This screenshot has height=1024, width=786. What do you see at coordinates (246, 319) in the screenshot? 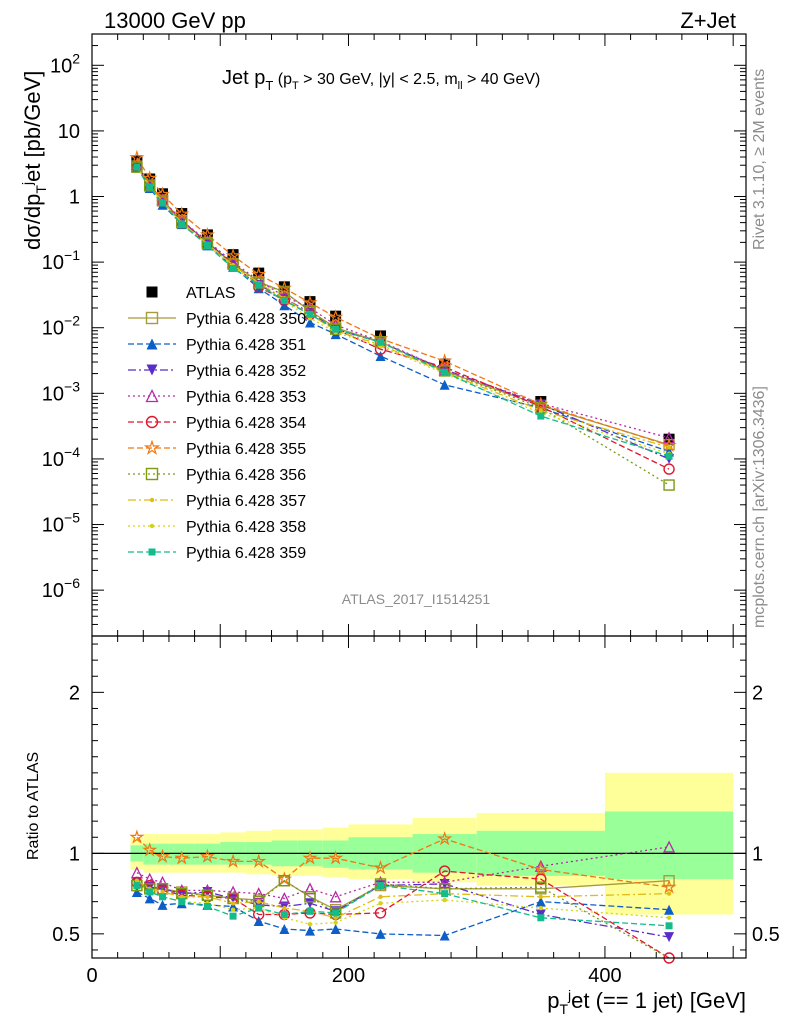
I see `legend-label: Pythia 6.428 350` at bounding box center [246, 319].